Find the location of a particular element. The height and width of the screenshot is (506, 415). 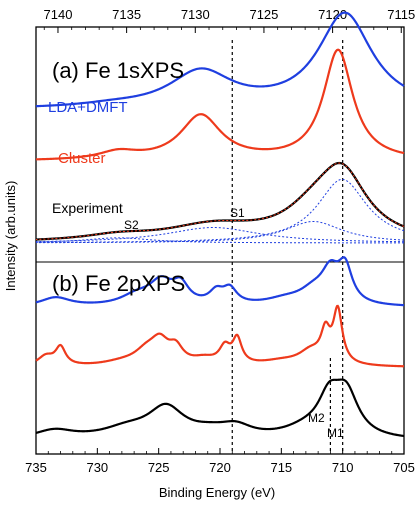

bottom-tick-label: 705 is located at coordinates (404, 467).